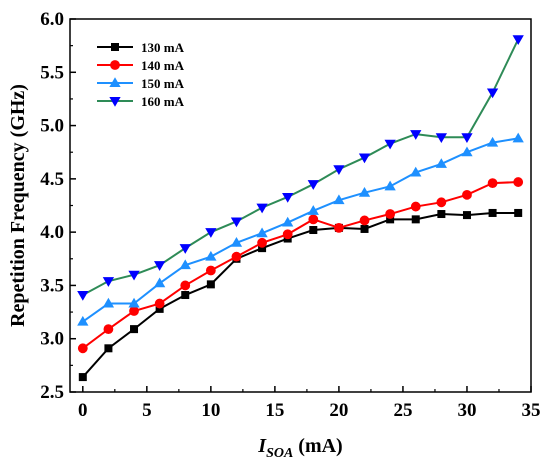 This screenshot has height=471, width=550. I want to click on y-tick-label: 6.0, so click(52, 19).